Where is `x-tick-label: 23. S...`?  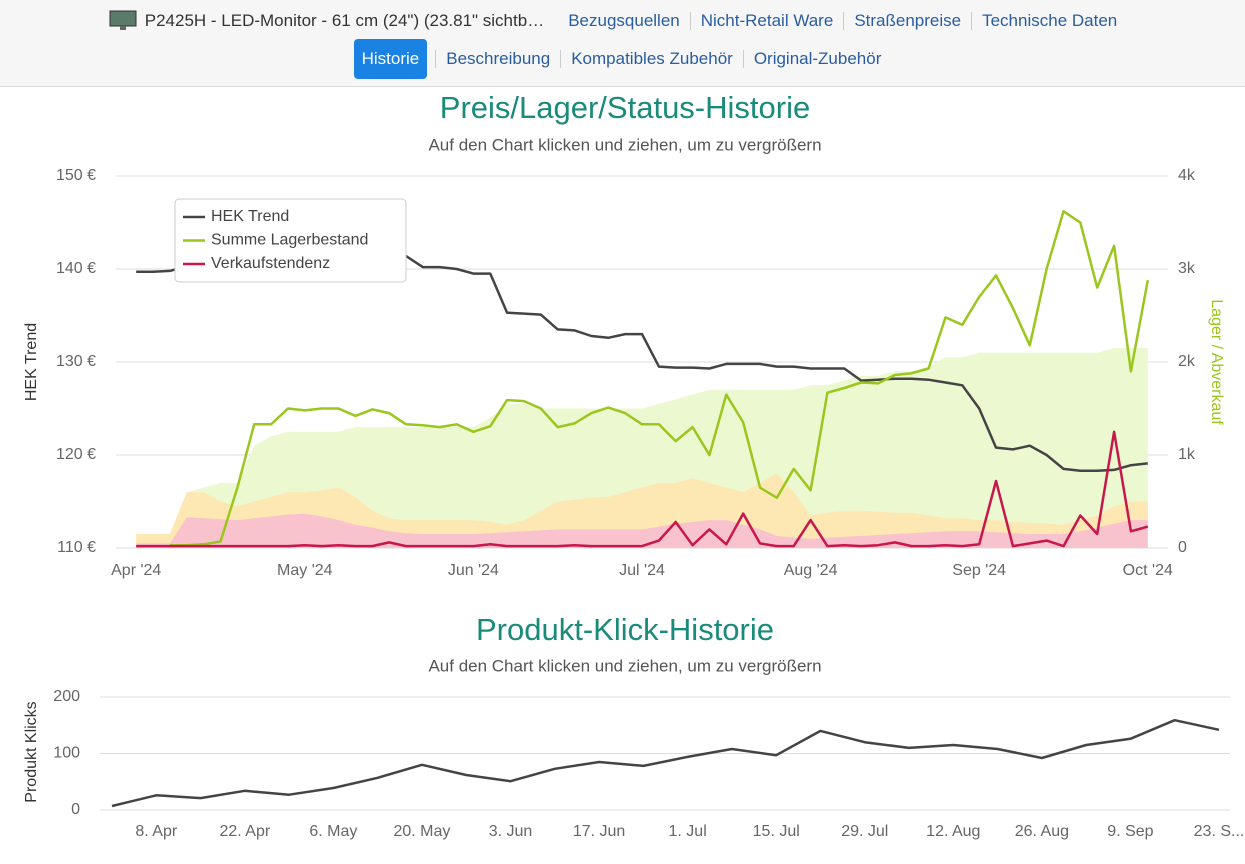 x-tick-label: 23. S... is located at coordinates (1219, 831).